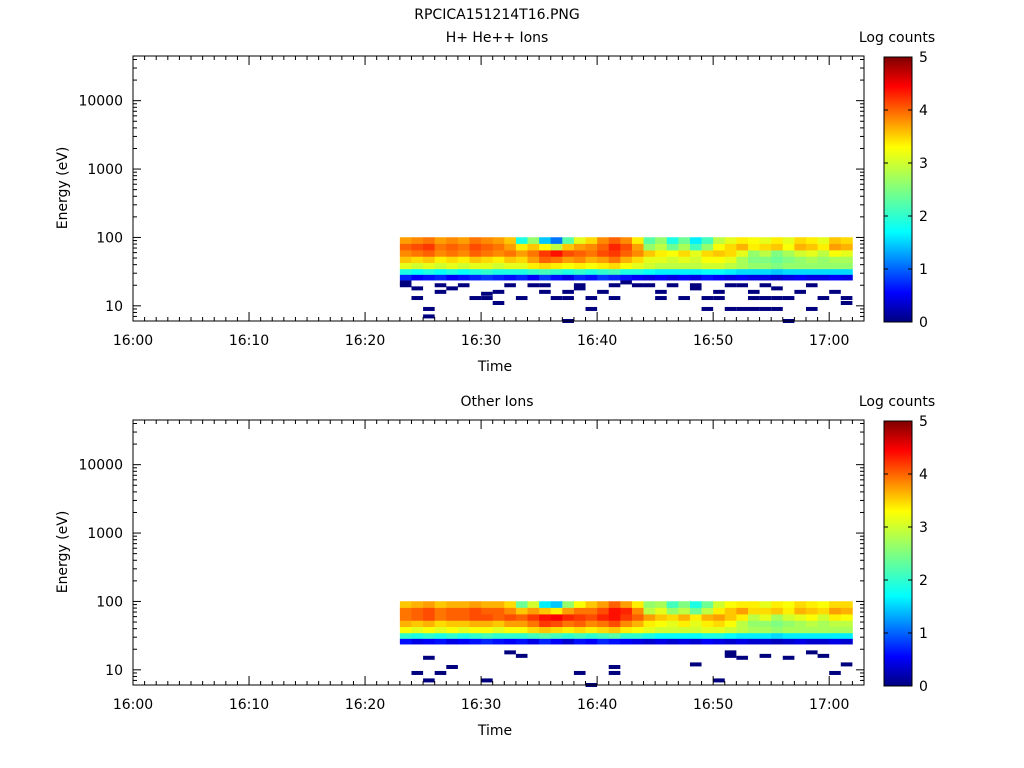 The height and width of the screenshot is (768, 1024). What do you see at coordinates (897, 544) in the screenshot?
I see `colorbar: Log counts 0 1 2 3 4 5` at bounding box center [897, 544].